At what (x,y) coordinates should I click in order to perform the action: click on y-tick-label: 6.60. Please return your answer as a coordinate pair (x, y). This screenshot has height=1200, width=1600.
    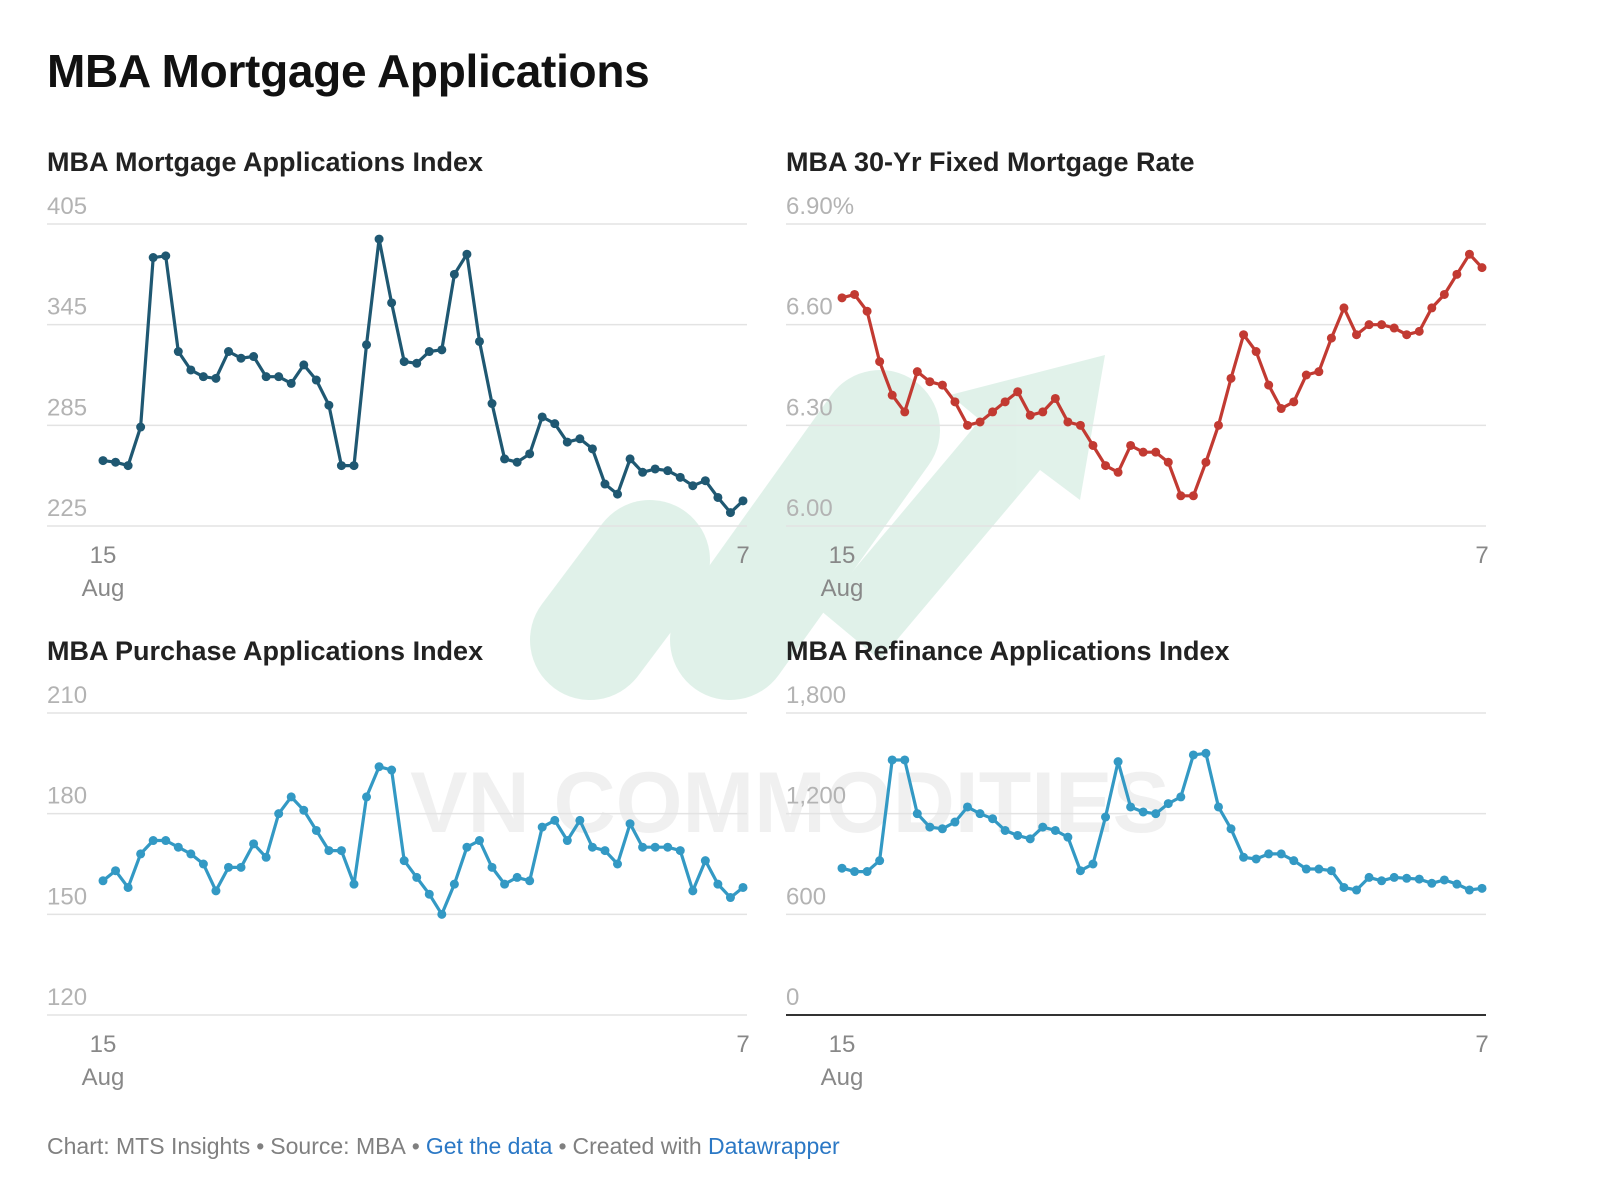
    Looking at the image, I should click on (809, 307).